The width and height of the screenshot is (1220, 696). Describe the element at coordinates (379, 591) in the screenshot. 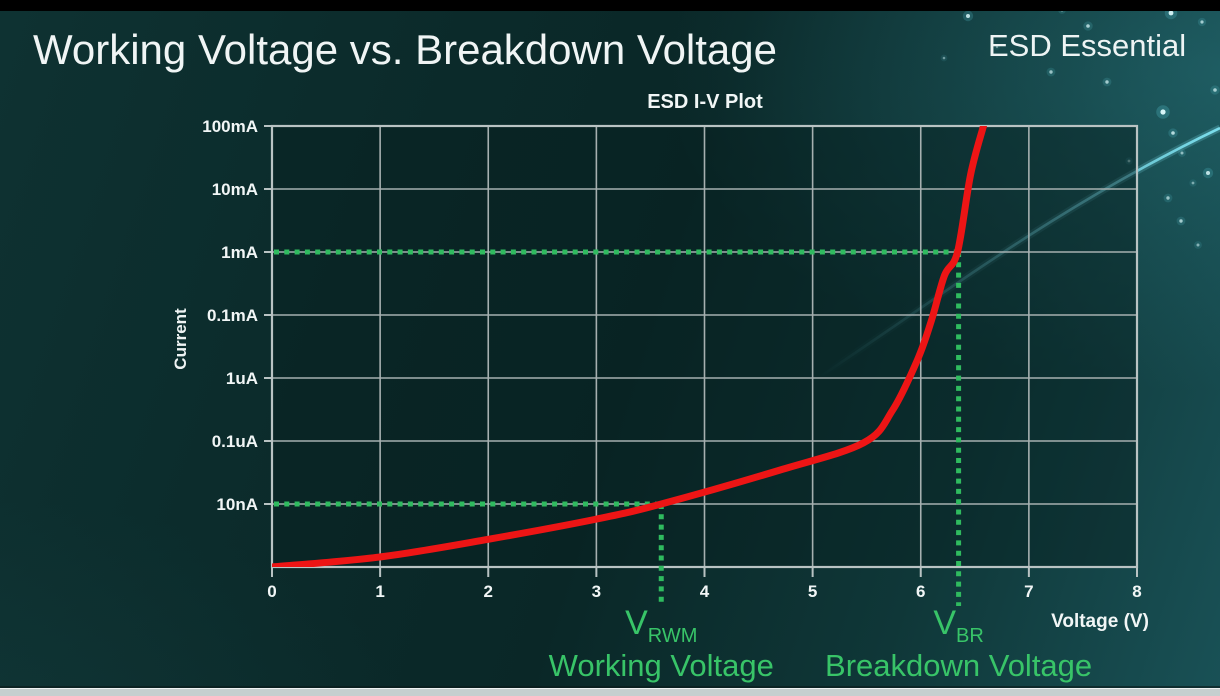

I see `x-tick-label: 1` at that location.